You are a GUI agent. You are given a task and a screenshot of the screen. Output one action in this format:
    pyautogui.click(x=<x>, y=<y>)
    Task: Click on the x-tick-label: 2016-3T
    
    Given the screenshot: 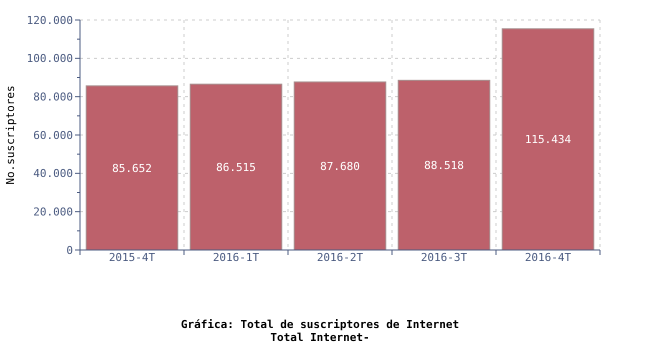 What is the action you would take?
    pyautogui.click(x=444, y=257)
    